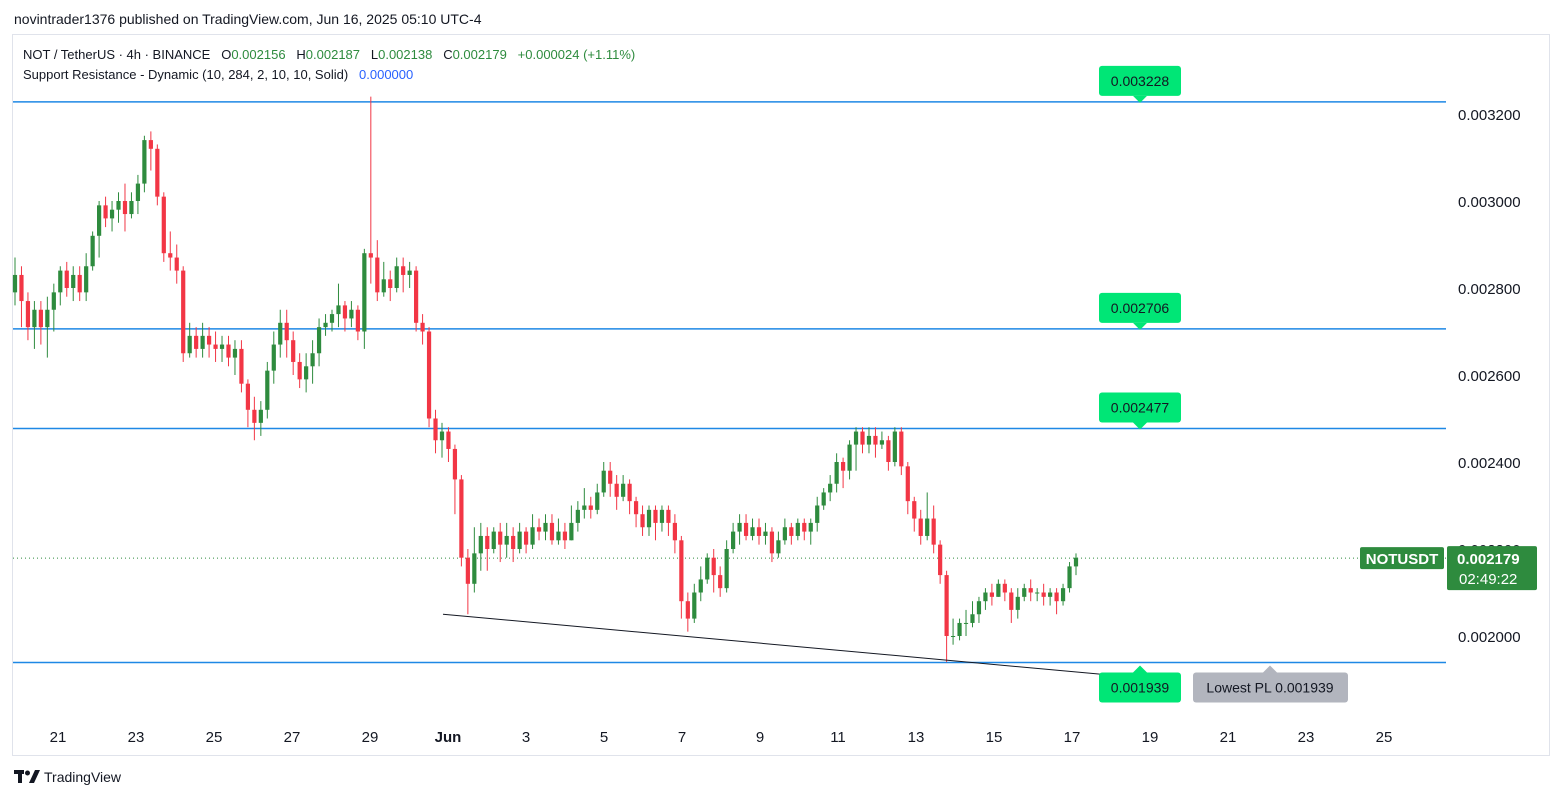  I want to click on level-tag-label: 0.002706, so click(1140, 308).